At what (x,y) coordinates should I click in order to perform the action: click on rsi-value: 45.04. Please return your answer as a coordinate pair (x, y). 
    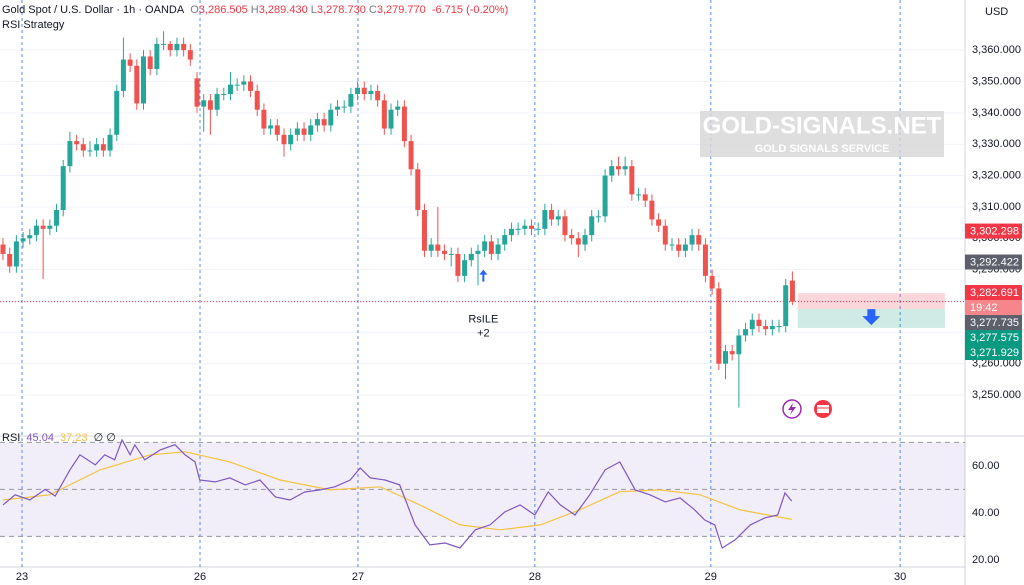
    Looking at the image, I should click on (40, 438).